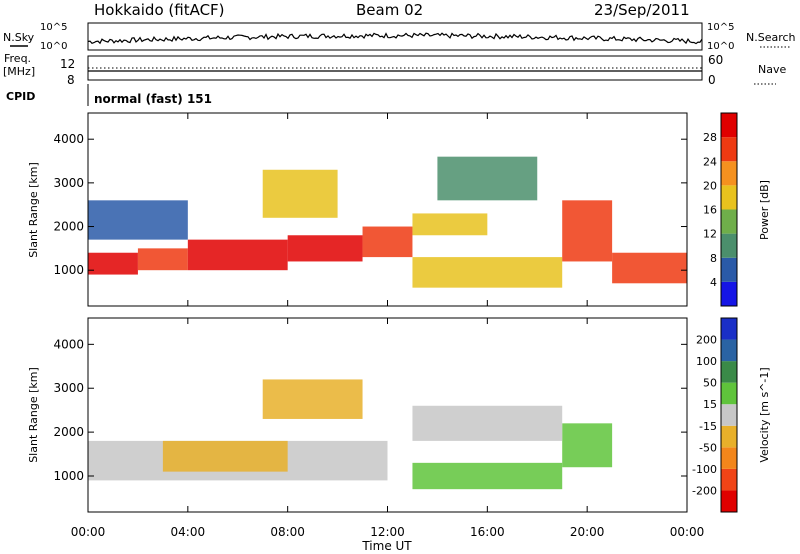  What do you see at coordinates (764, 414) in the screenshot?
I see `velocity-colorbar-label: Velocity [m s^-1]` at bounding box center [764, 414].